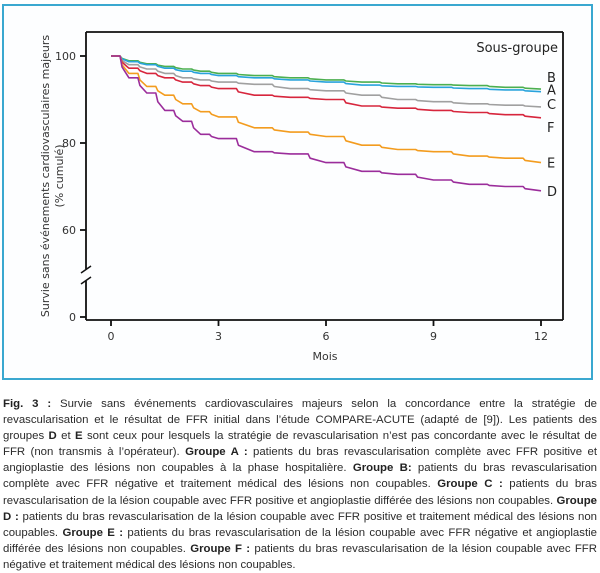 Image resolution: width=600 pixels, height=573 pixels. I want to click on caption-groupe-b-label: Groupe B:, so click(382, 468).